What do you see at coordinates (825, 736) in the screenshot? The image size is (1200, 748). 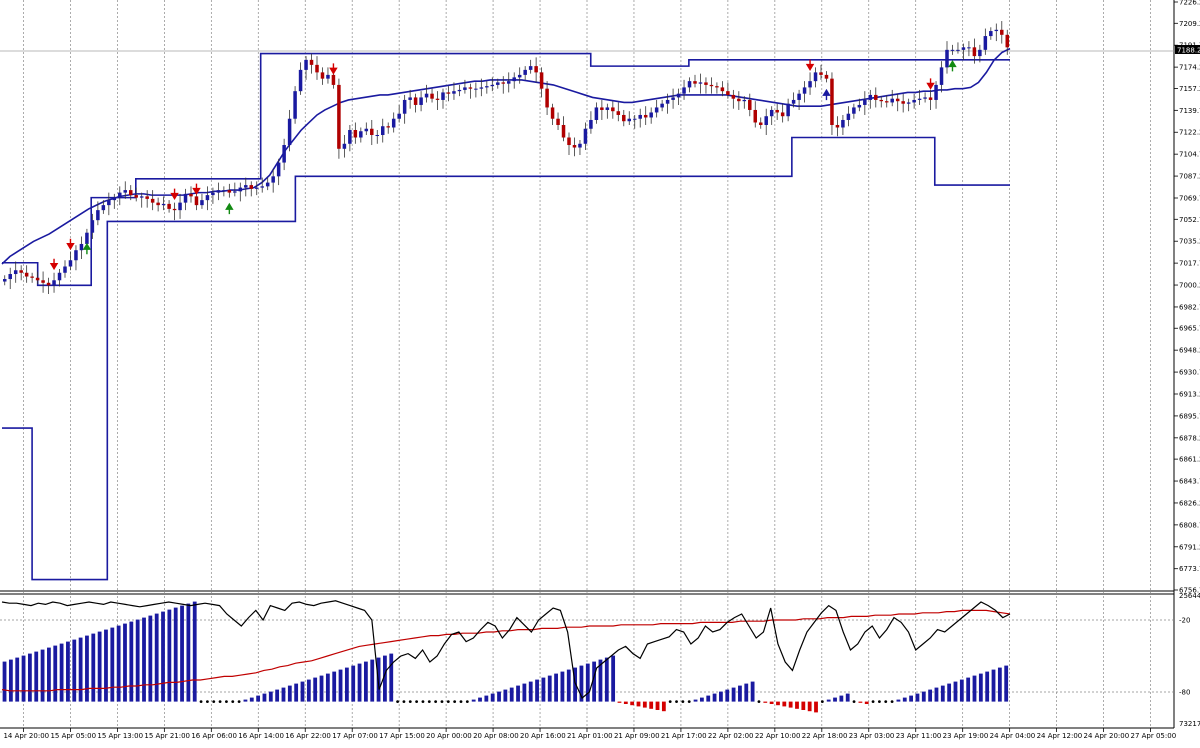 I see `x-tick-label: 22 Apr 18:00` at bounding box center [825, 736].